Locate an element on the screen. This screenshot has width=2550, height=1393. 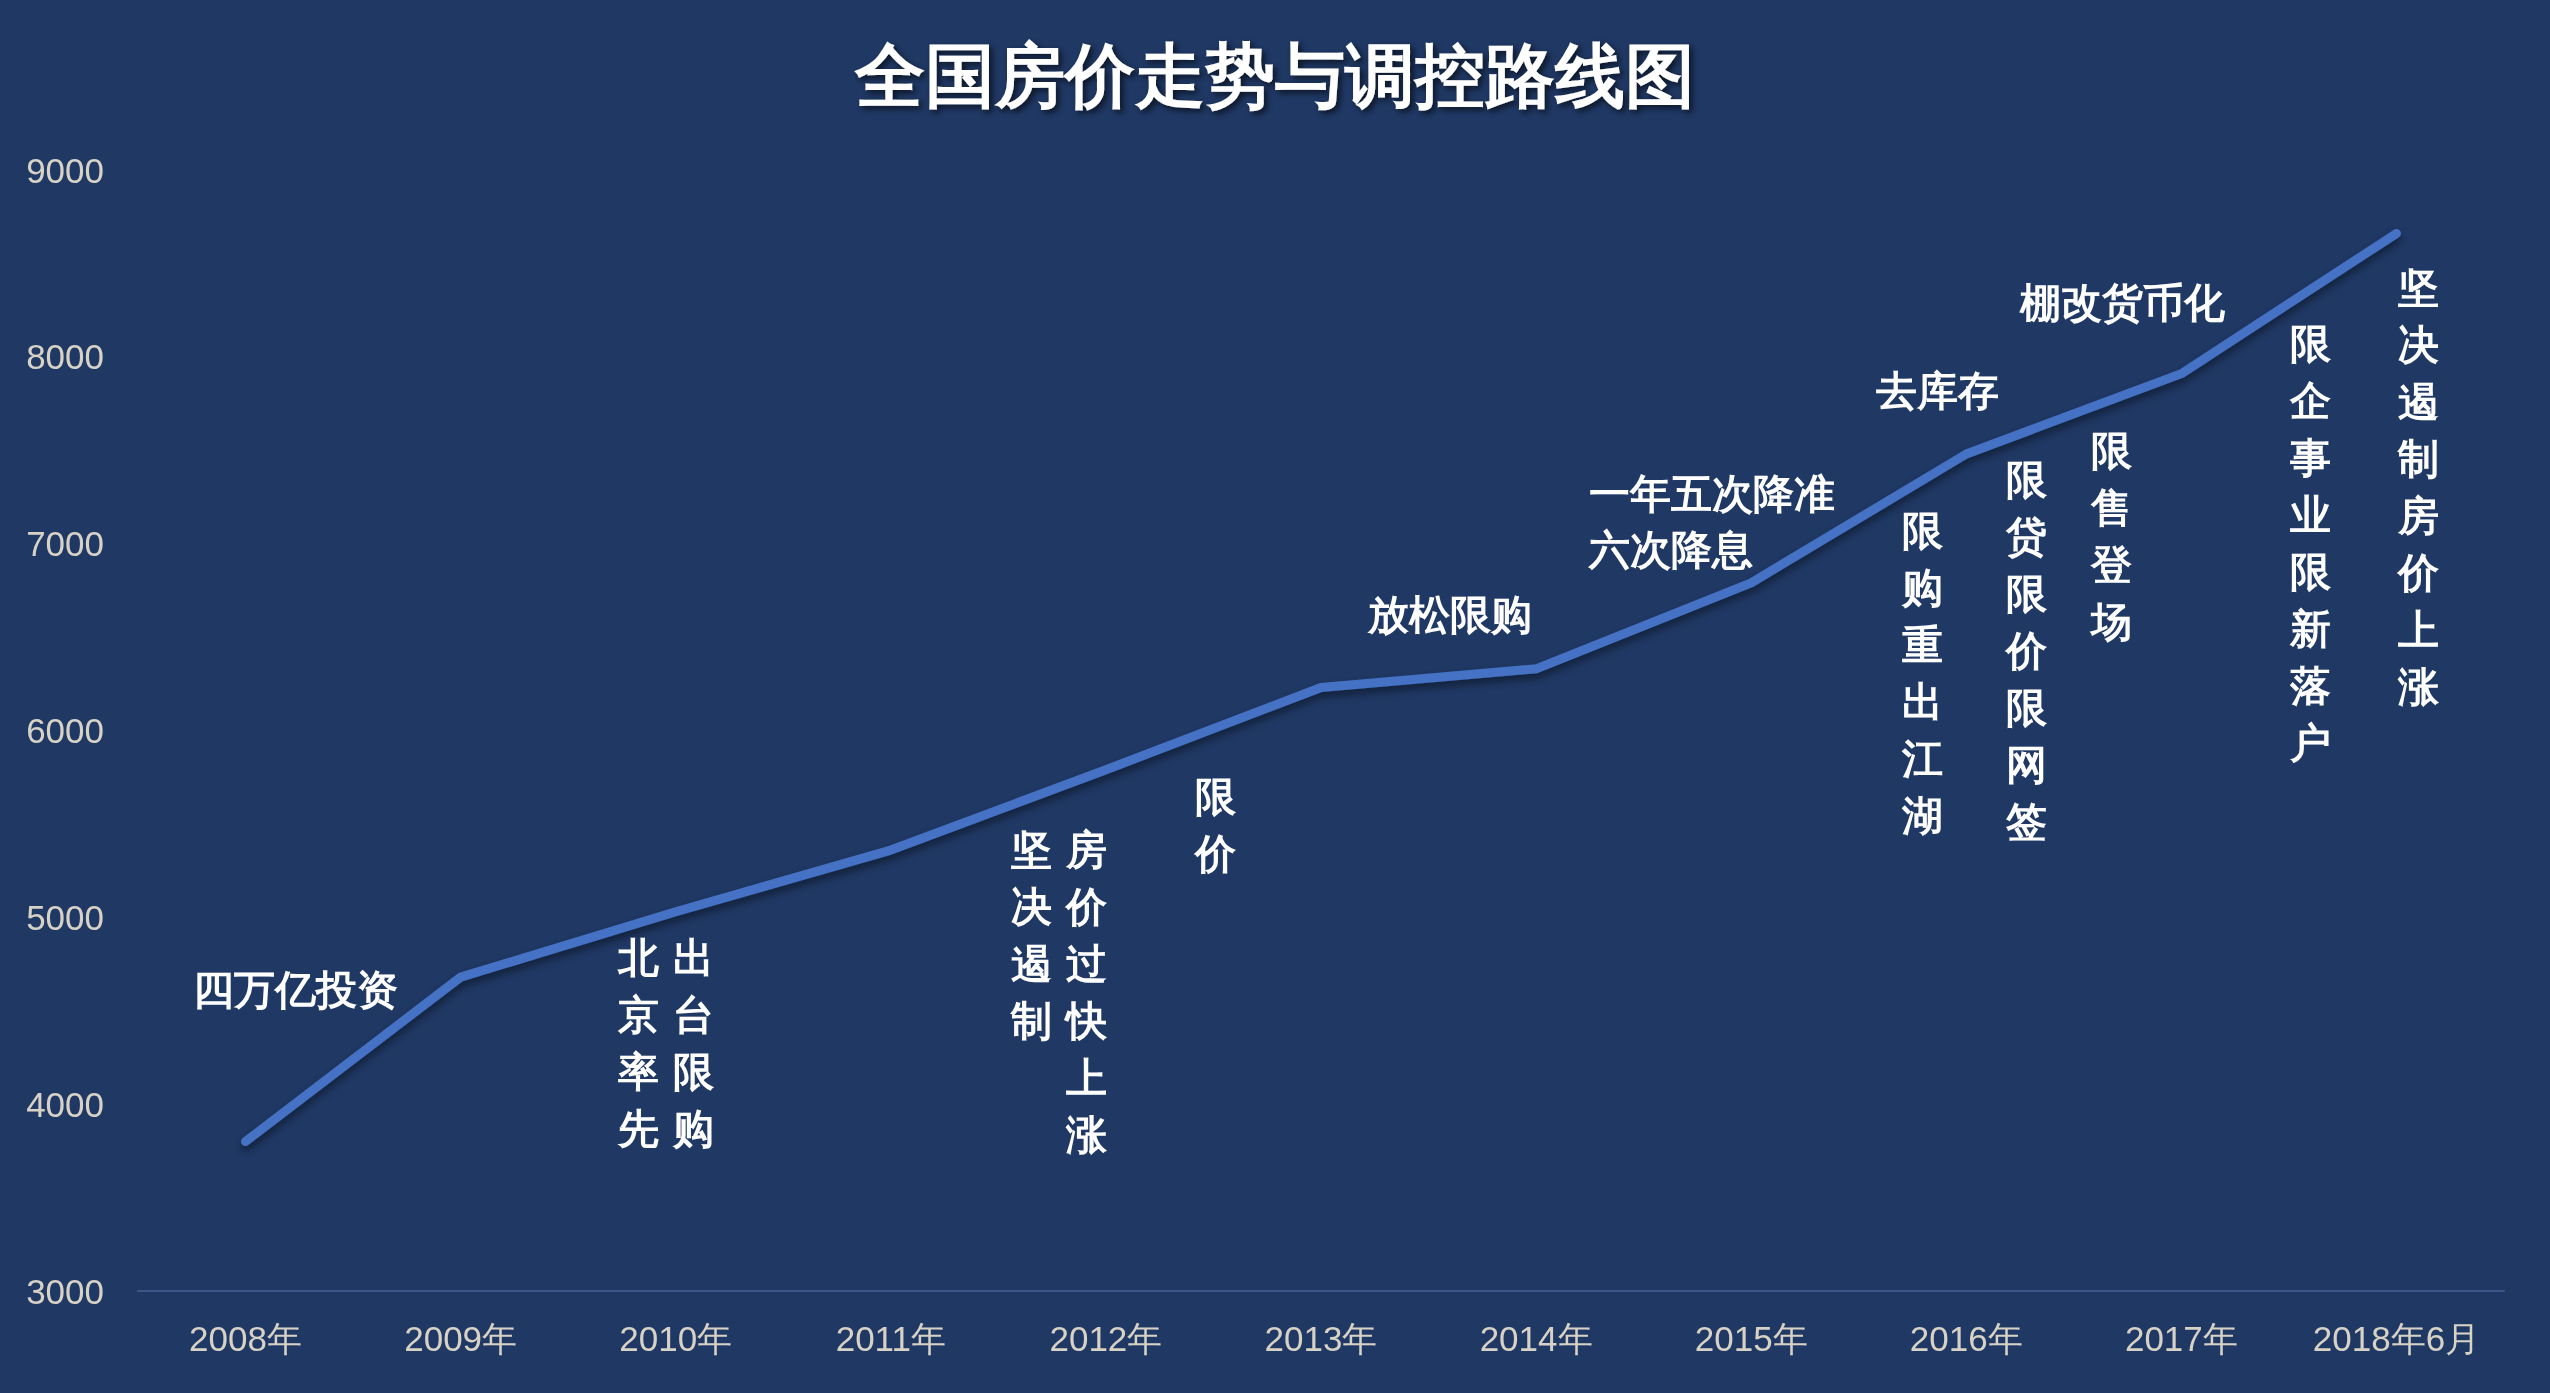
x-tick-label: 2017年 is located at coordinates (2181, 1338).